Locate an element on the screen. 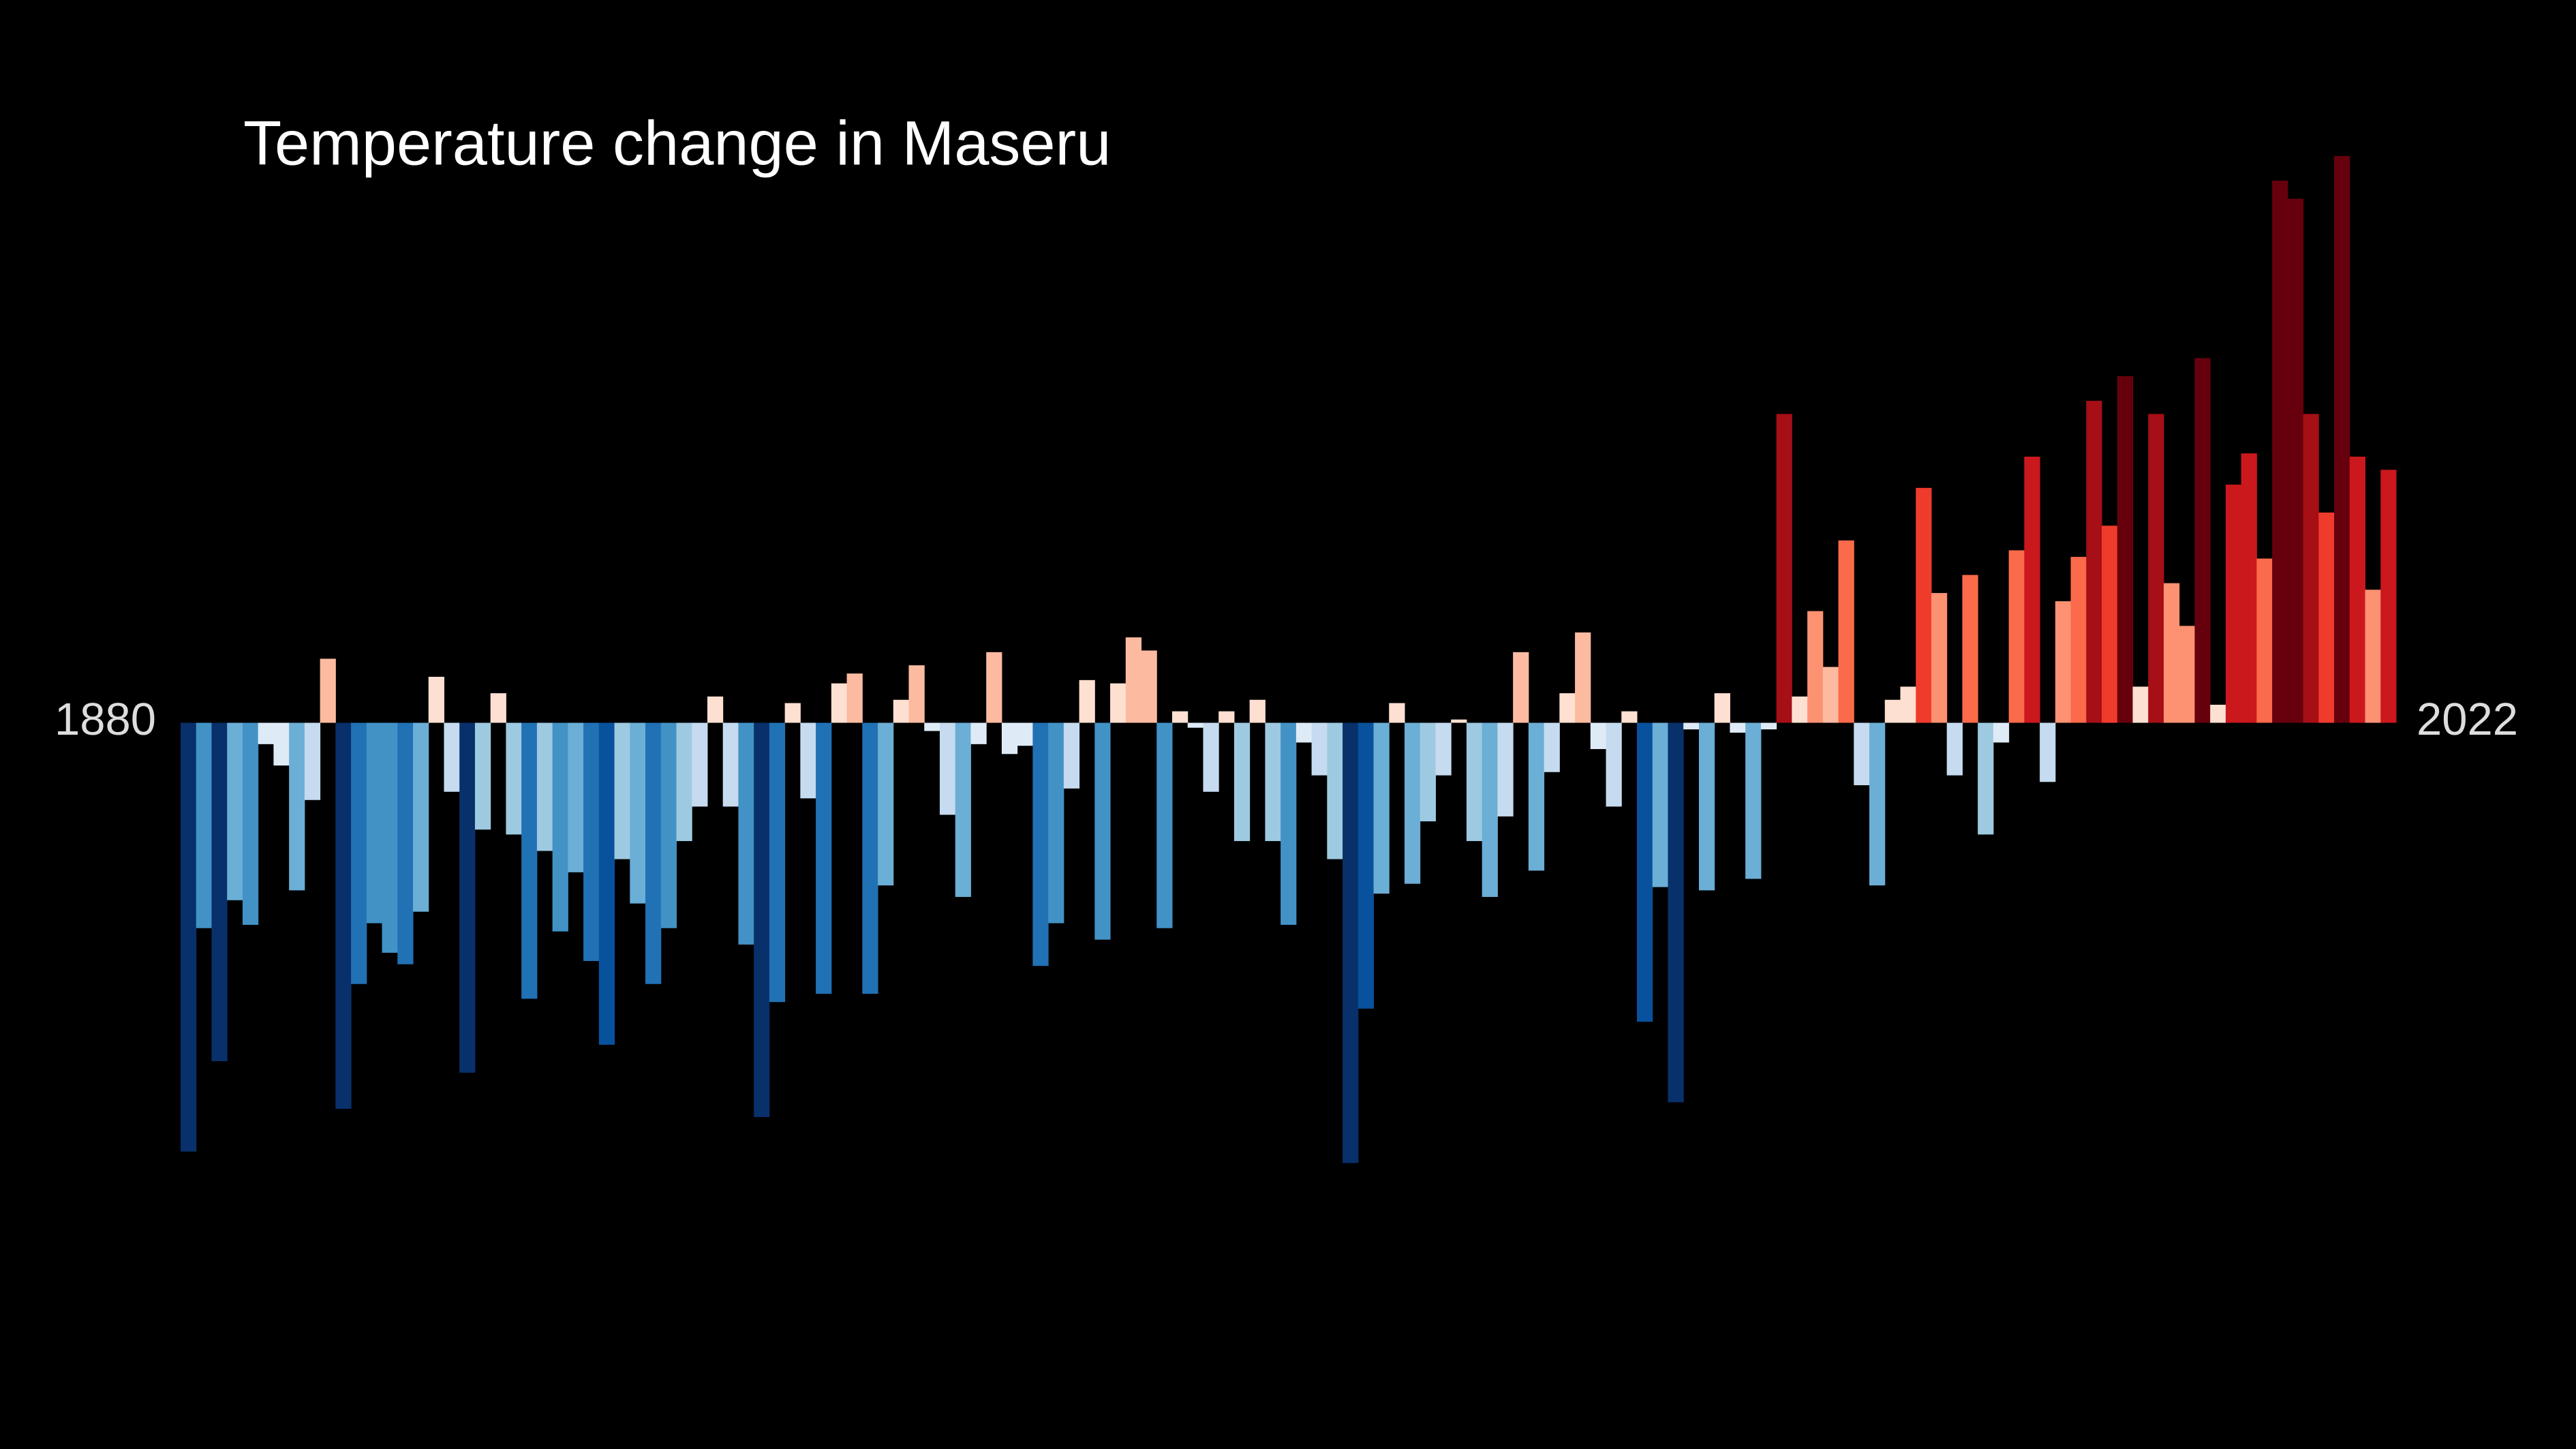 This screenshot has height=1449, width=2576. category-label: 2022 is located at coordinates (2467, 719).